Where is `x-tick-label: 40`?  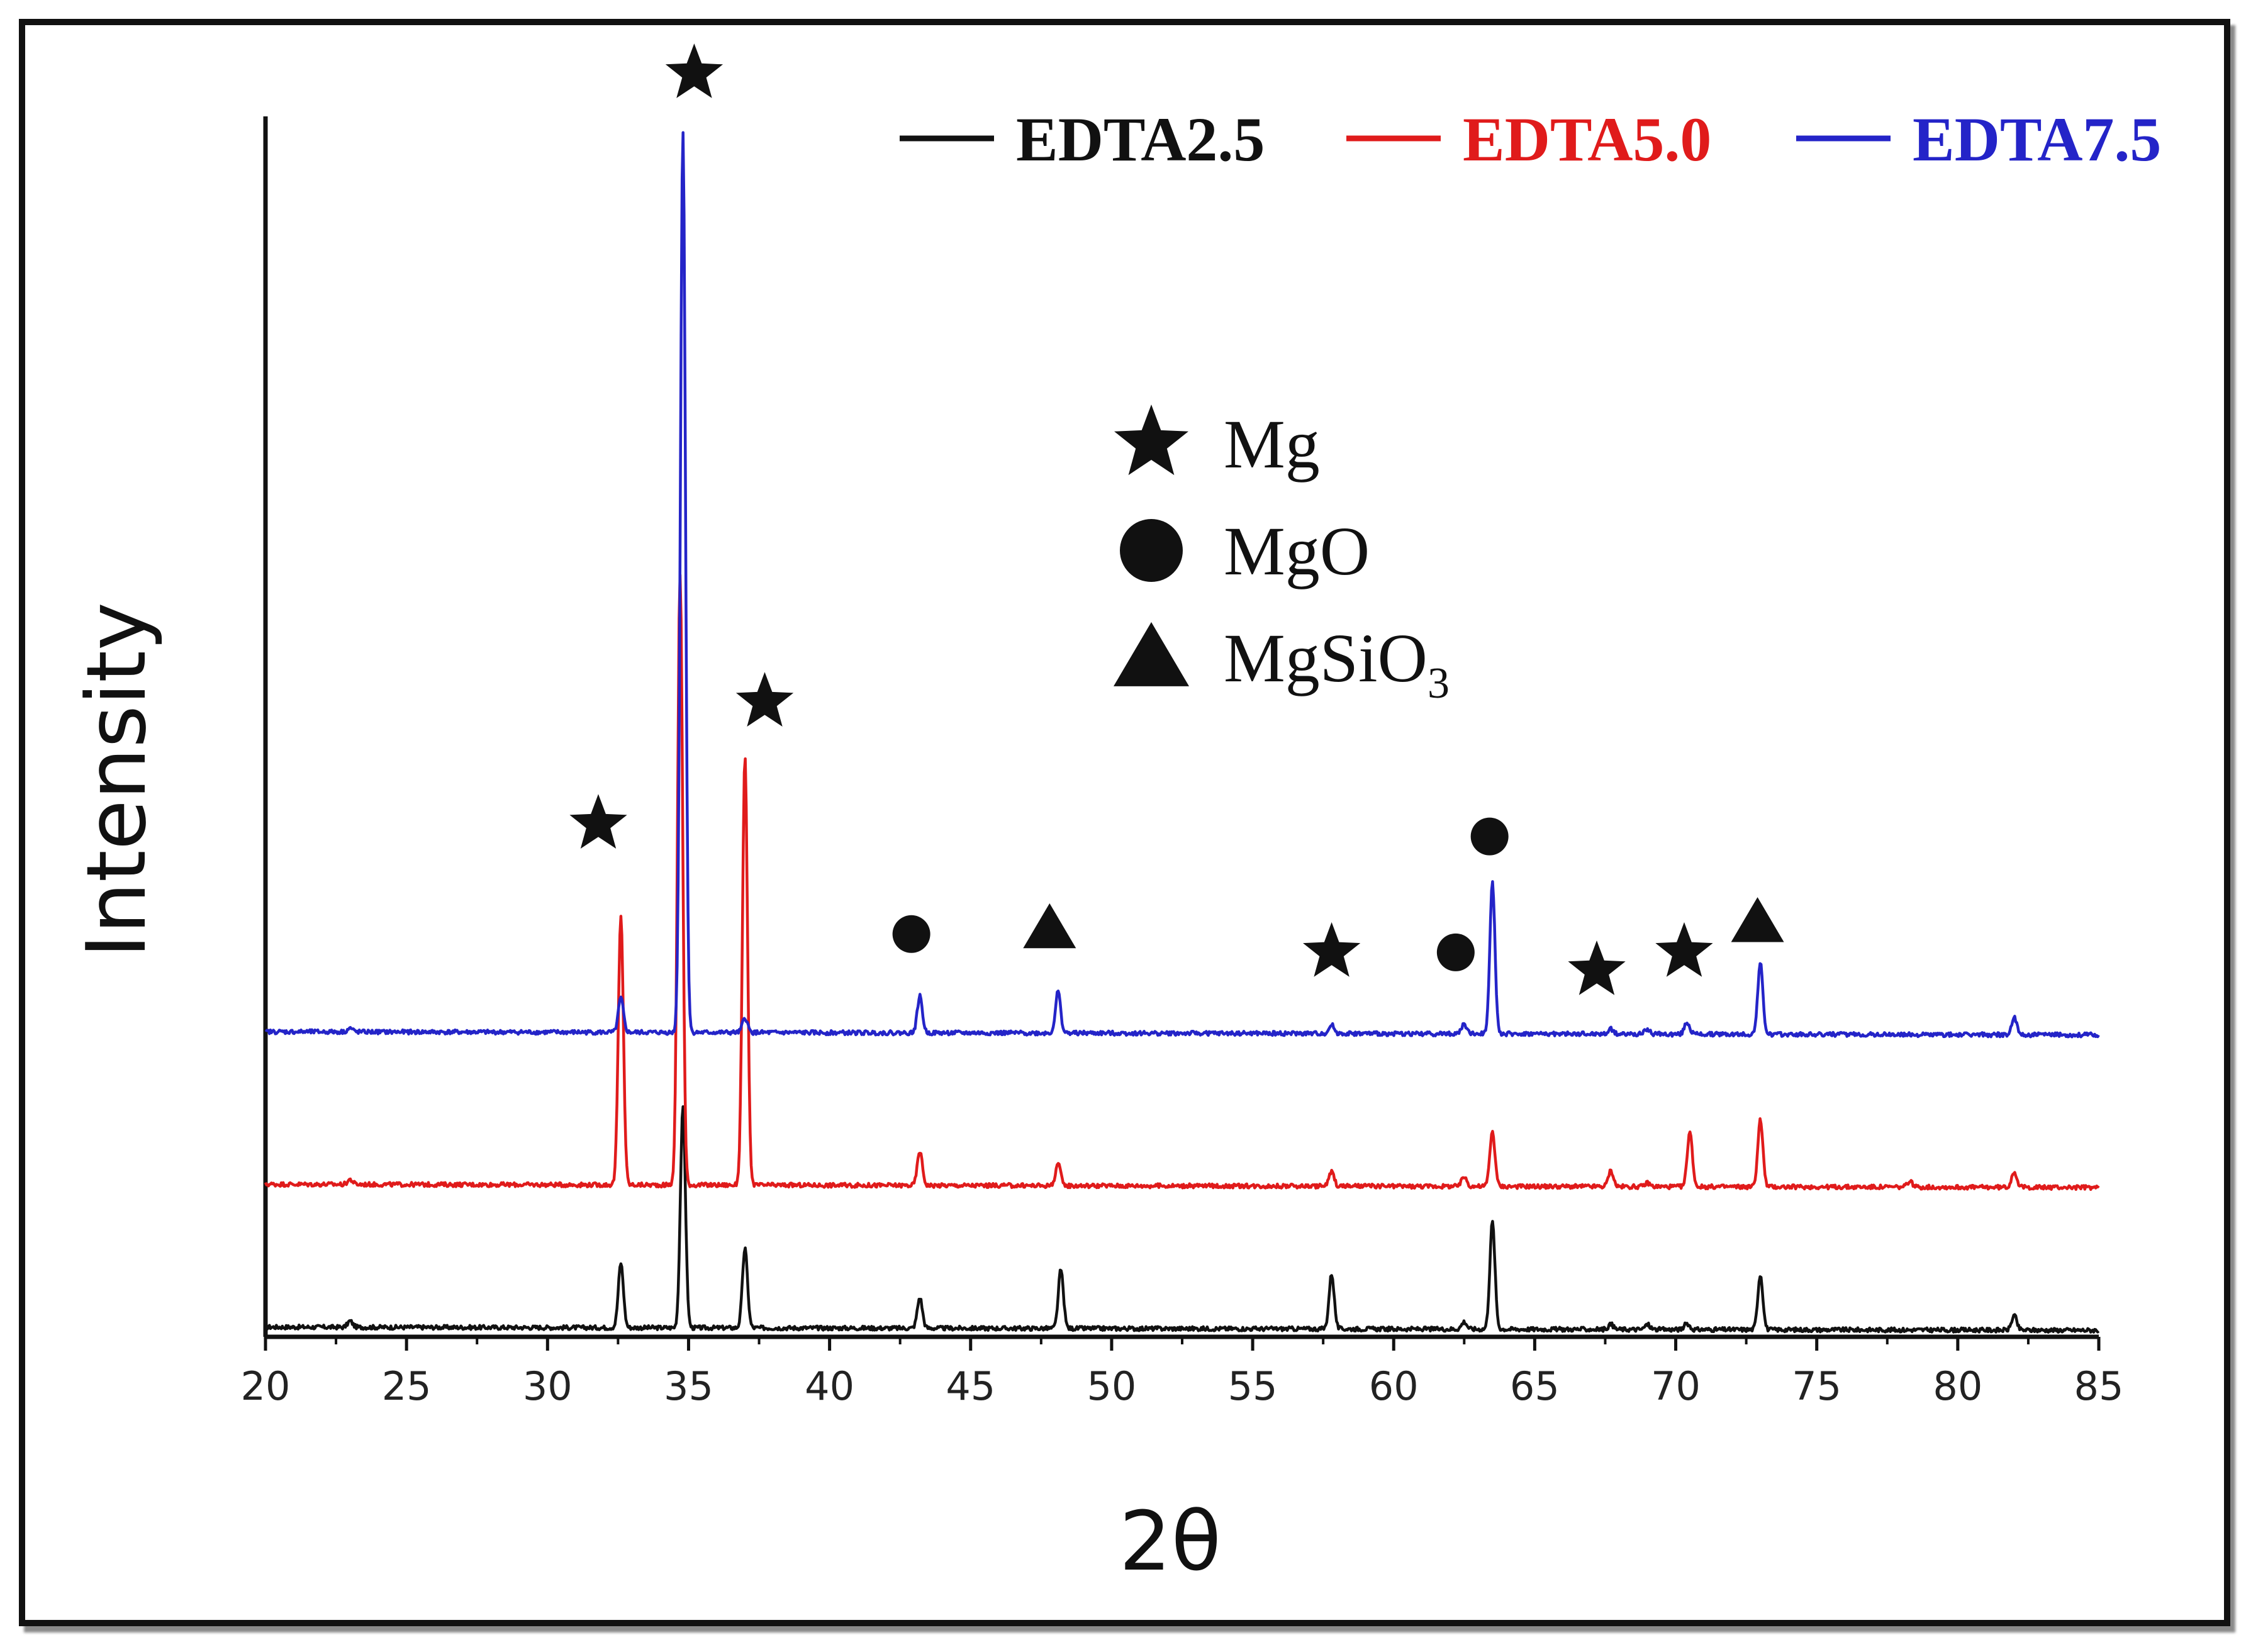 x-tick-label: 40 is located at coordinates (829, 1386).